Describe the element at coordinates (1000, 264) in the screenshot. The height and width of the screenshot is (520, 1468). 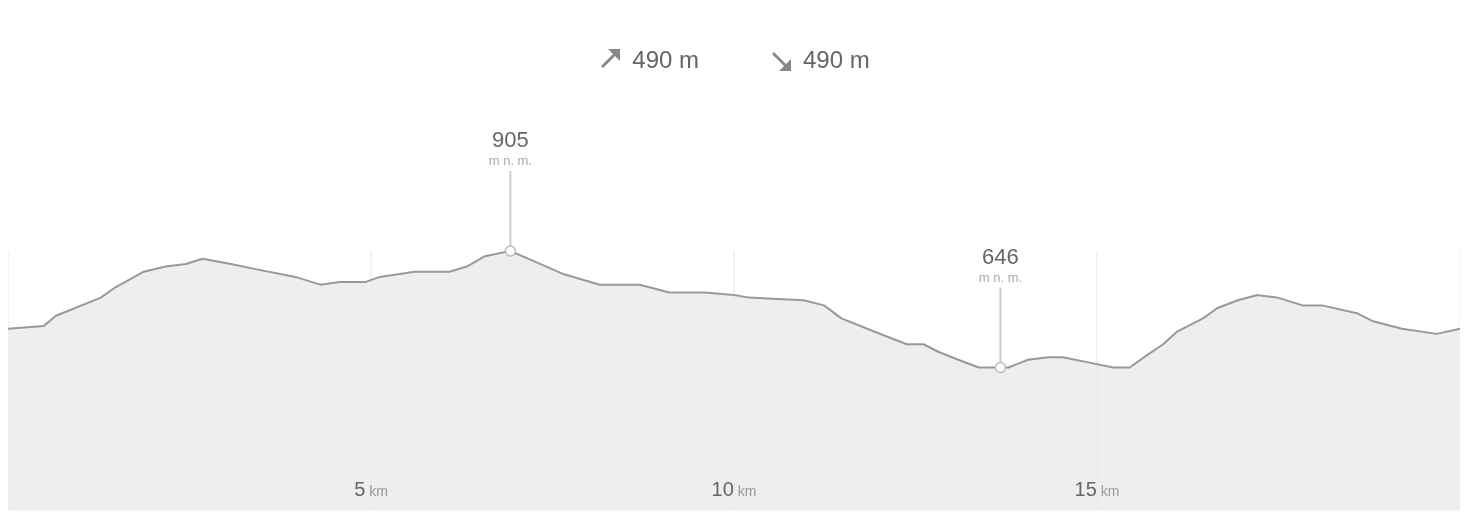
I see `annotation: 646 m n. m.` at that location.